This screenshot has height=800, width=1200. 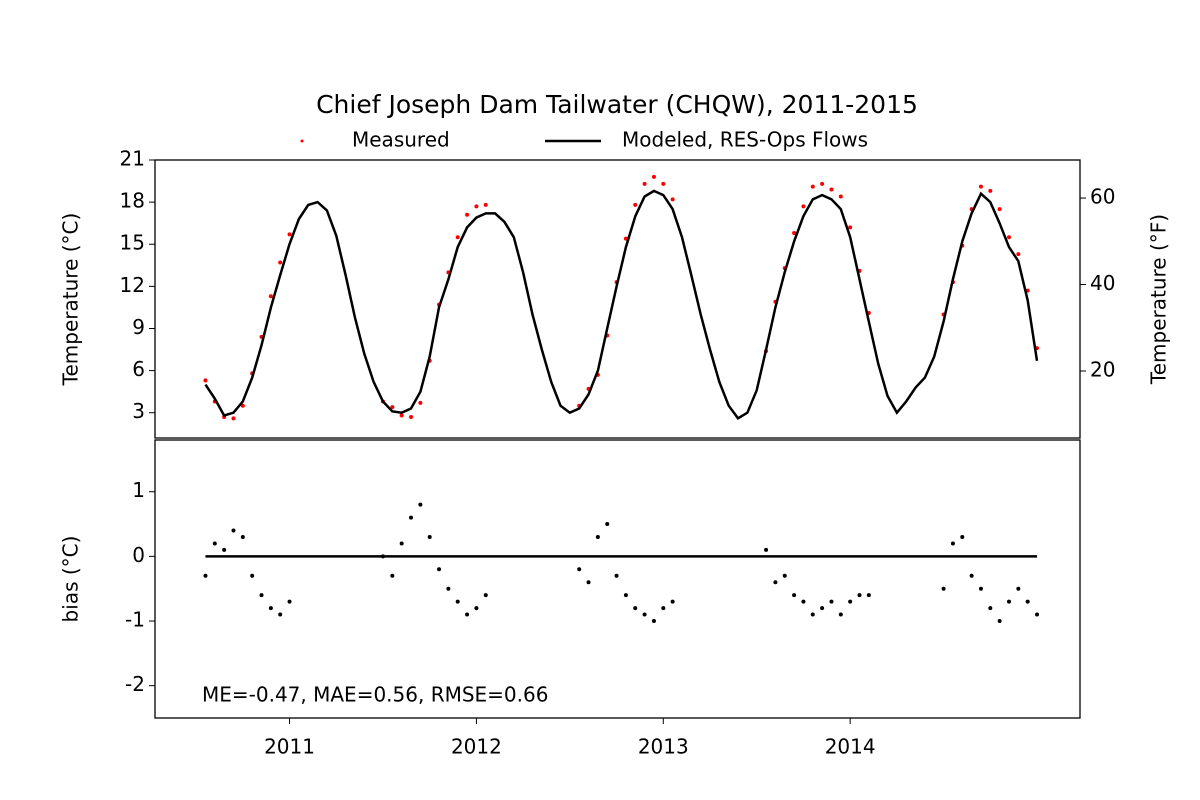 I want to click on y-axis-label: Temperature (°C), so click(x=71, y=300).